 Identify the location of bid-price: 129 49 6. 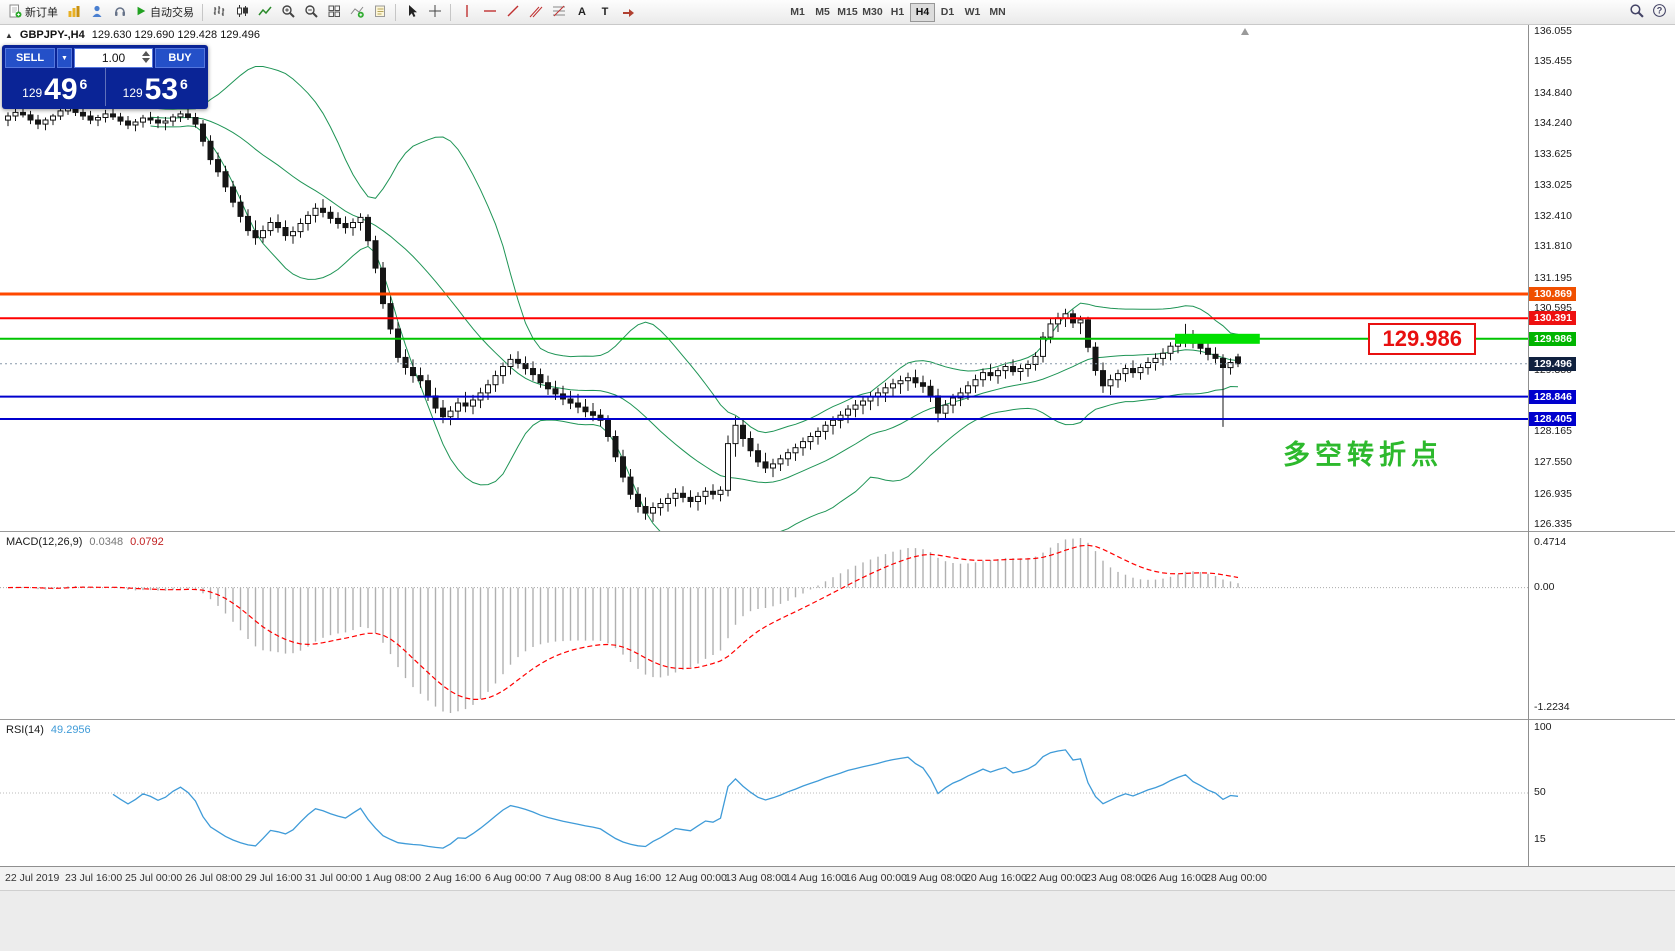
(55, 87).